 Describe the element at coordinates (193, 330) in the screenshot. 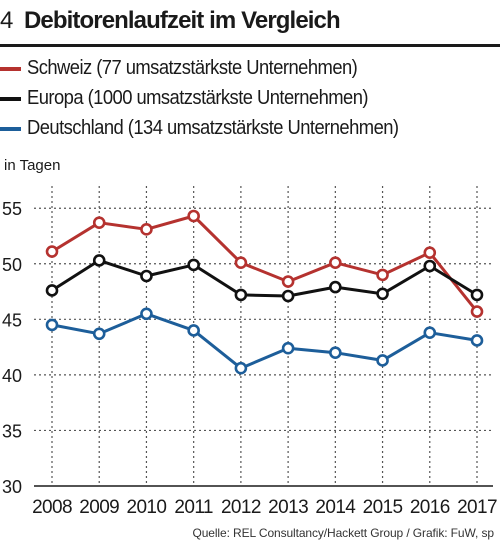

I see `data-point-deutschland-2011` at that location.